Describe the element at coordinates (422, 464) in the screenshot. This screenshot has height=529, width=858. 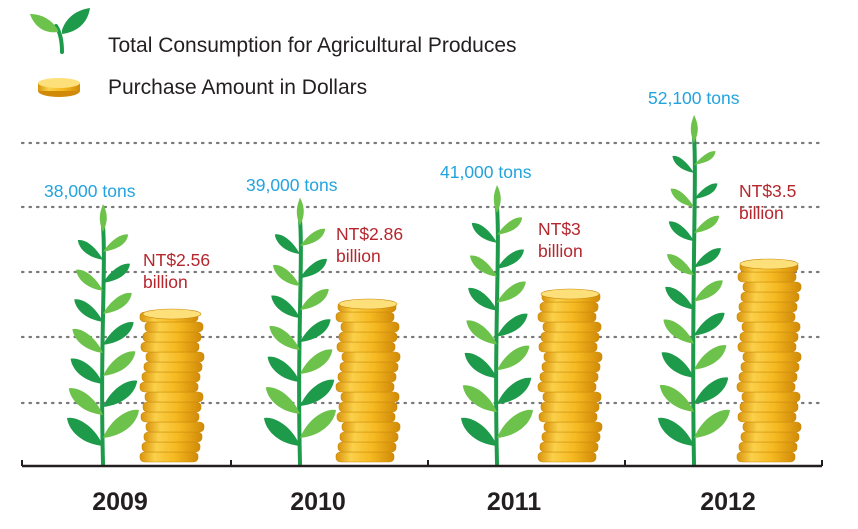
I see `x-axis` at that location.